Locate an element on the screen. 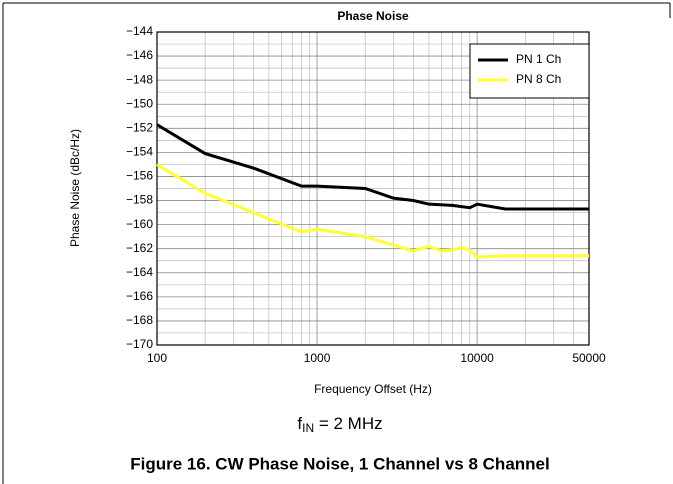 The width and height of the screenshot is (673, 484). y-tick-label: −148 is located at coordinates (139, 79).